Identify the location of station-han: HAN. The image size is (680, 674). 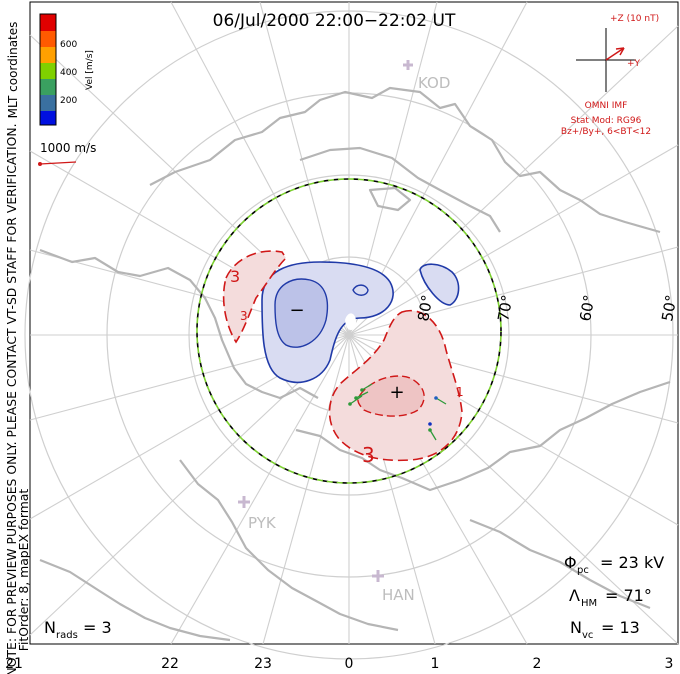
(393, 587).